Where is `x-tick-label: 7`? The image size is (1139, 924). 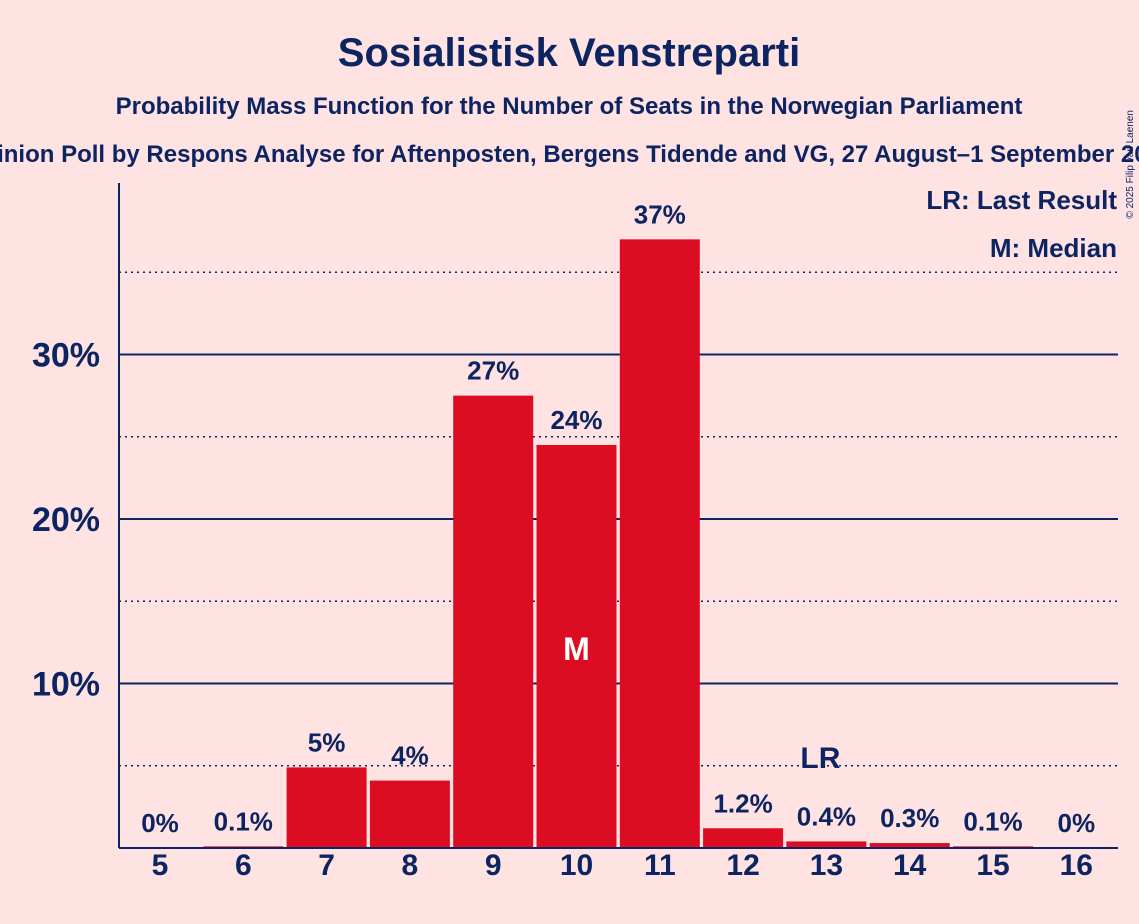 x-tick-label: 7 is located at coordinates (326, 865).